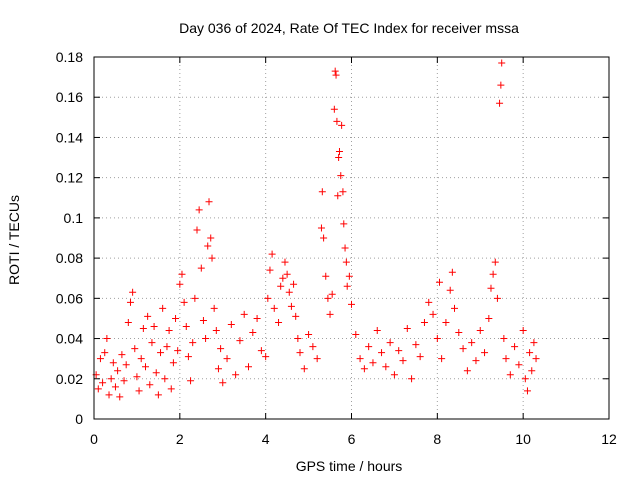 Image resolution: width=640 pixels, height=480 pixels. I want to click on y-tick-label: 0.08, so click(69, 258).